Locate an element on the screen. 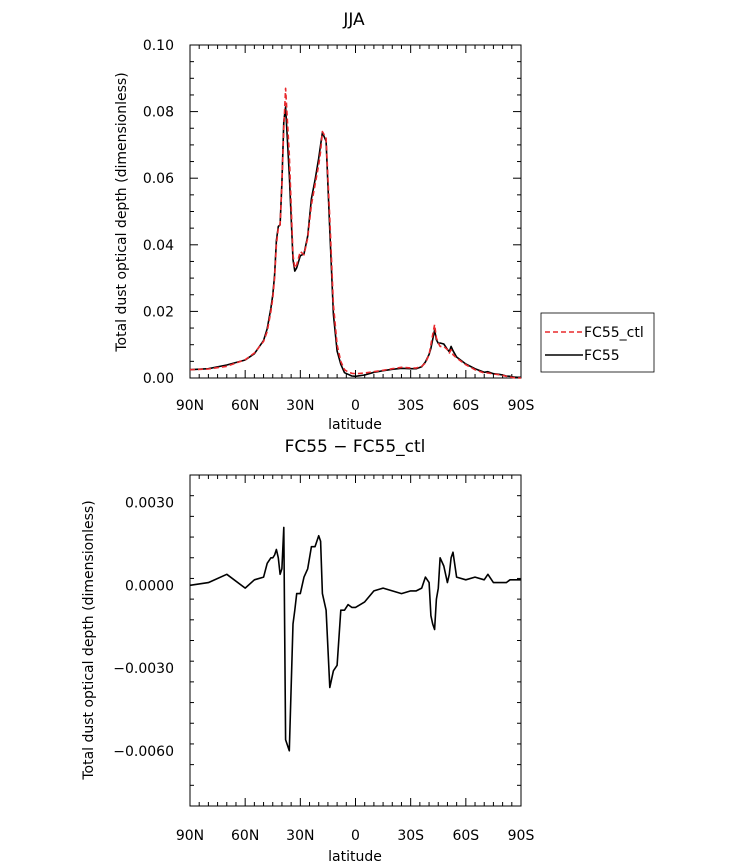 This screenshot has width=733, height=866. legend-box is located at coordinates (597, 342).